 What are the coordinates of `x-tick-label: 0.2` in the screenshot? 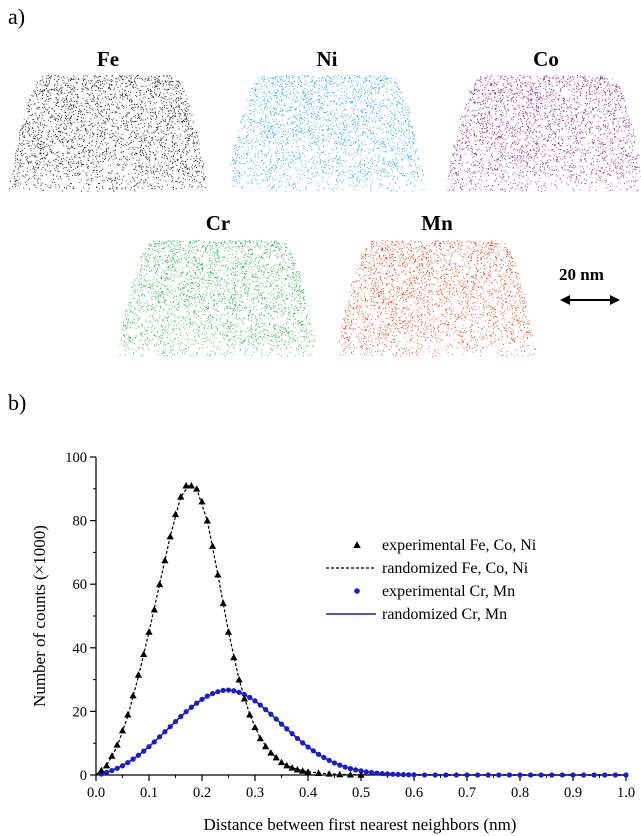 It's located at (202, 793).